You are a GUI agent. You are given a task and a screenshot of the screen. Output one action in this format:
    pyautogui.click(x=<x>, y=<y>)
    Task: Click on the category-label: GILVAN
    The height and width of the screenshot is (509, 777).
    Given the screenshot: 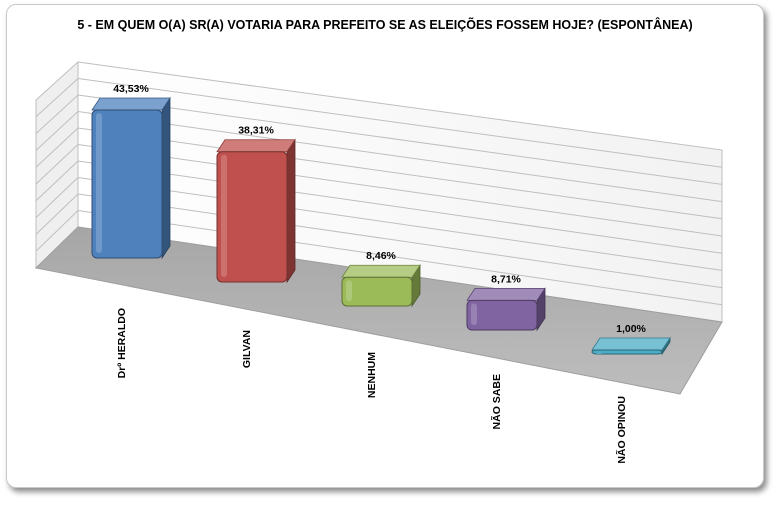 What is the action you would take?
    pyautogui.click(x=247, y=349)
    